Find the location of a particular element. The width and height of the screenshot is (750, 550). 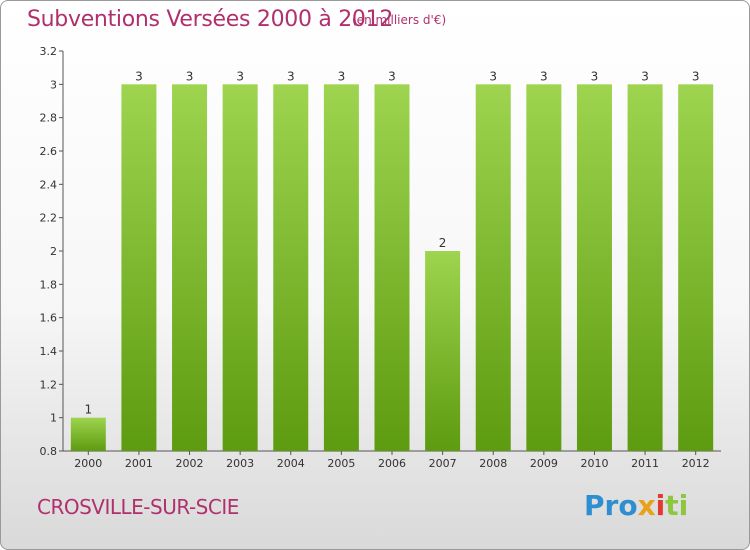

x-tick-label: 2009 is located at coordinates (544, 463).